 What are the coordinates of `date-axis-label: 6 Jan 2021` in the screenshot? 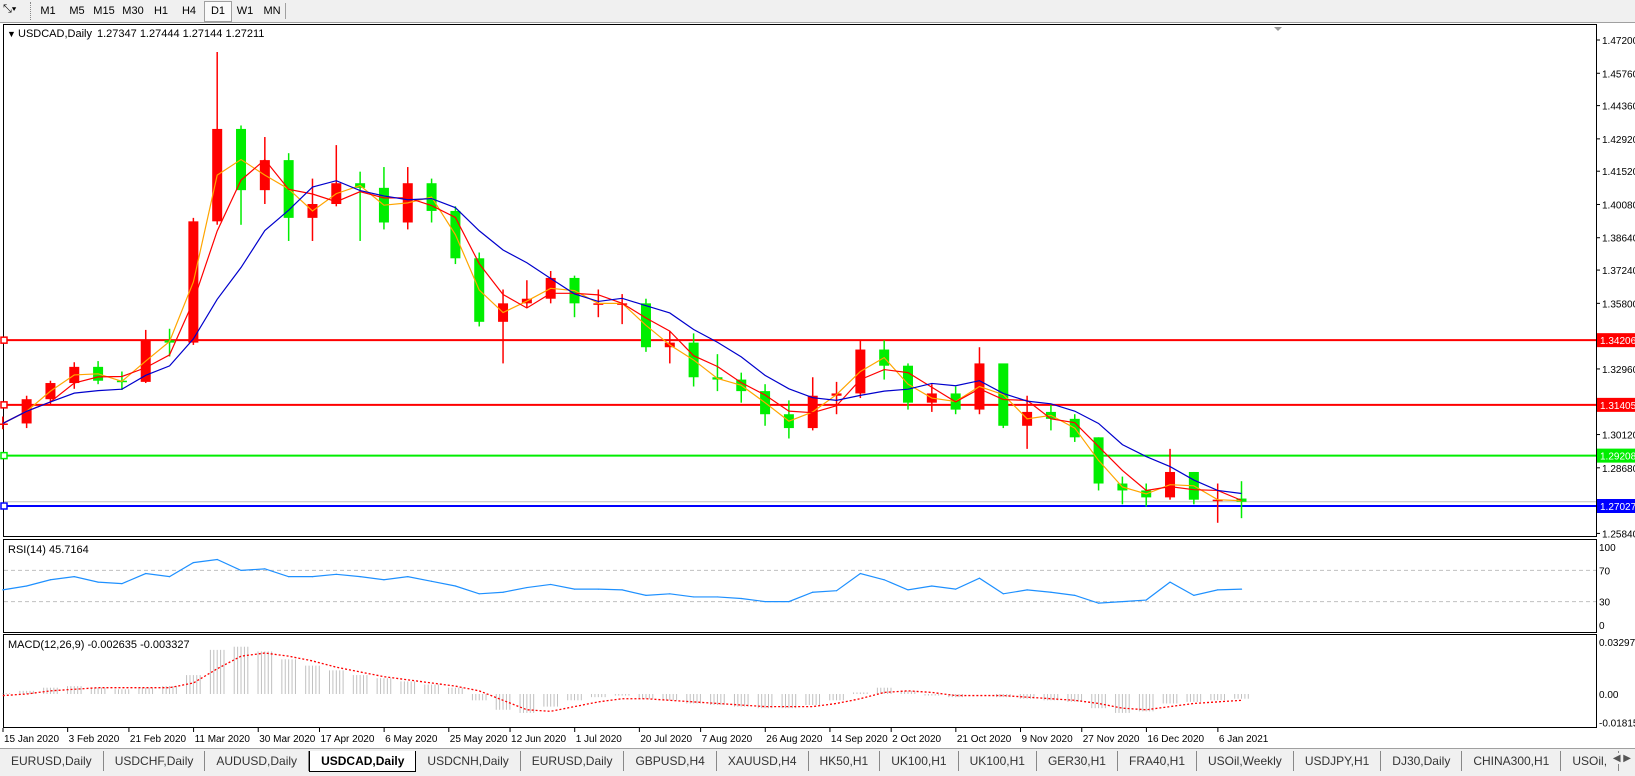 It's located at (1244, 739).